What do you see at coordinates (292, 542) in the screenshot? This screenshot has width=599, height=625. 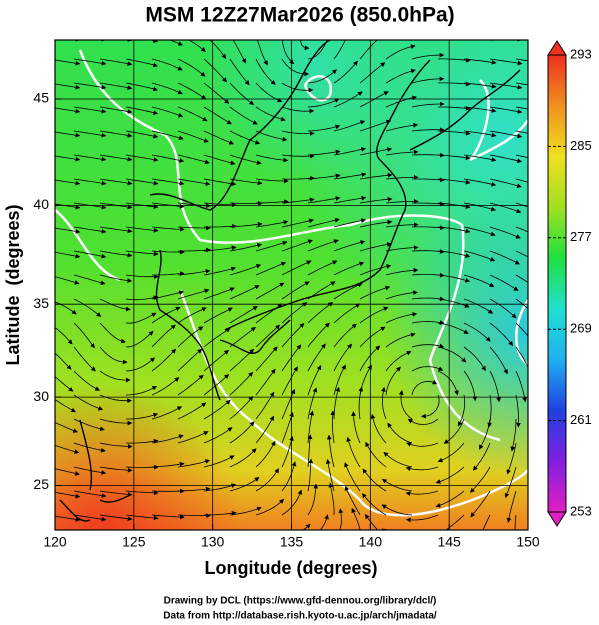 I see `x-tick-label: 135` at bounding box center [292, 542].